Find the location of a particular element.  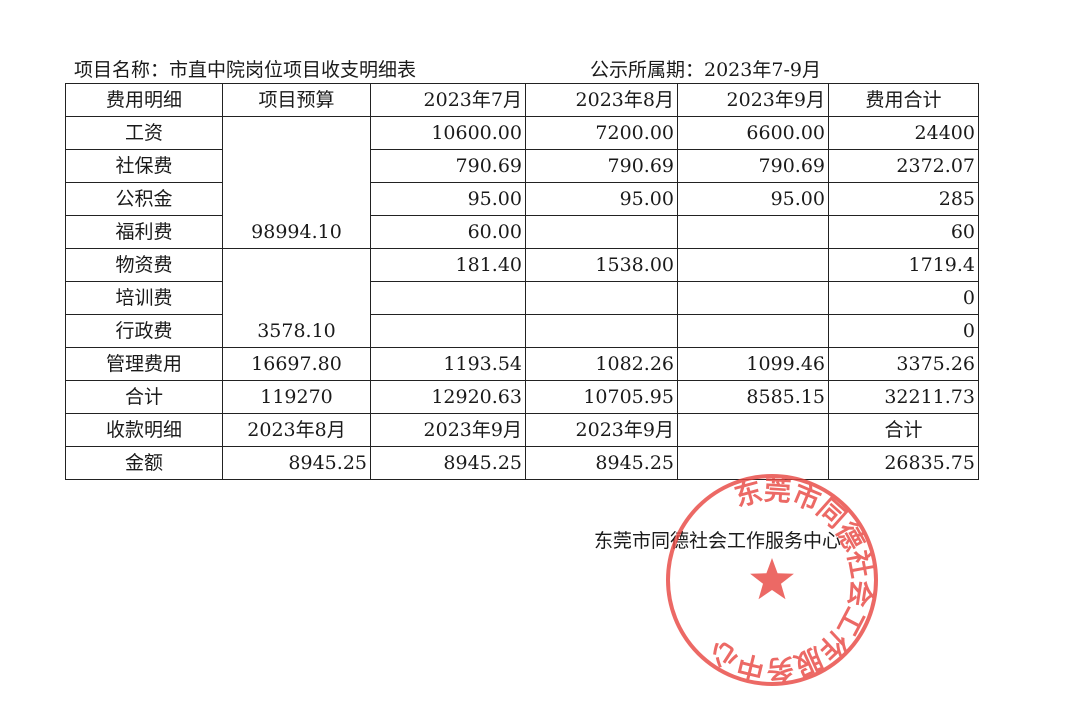

column-header: 2023年7月 is located at coordinates (448, 100).